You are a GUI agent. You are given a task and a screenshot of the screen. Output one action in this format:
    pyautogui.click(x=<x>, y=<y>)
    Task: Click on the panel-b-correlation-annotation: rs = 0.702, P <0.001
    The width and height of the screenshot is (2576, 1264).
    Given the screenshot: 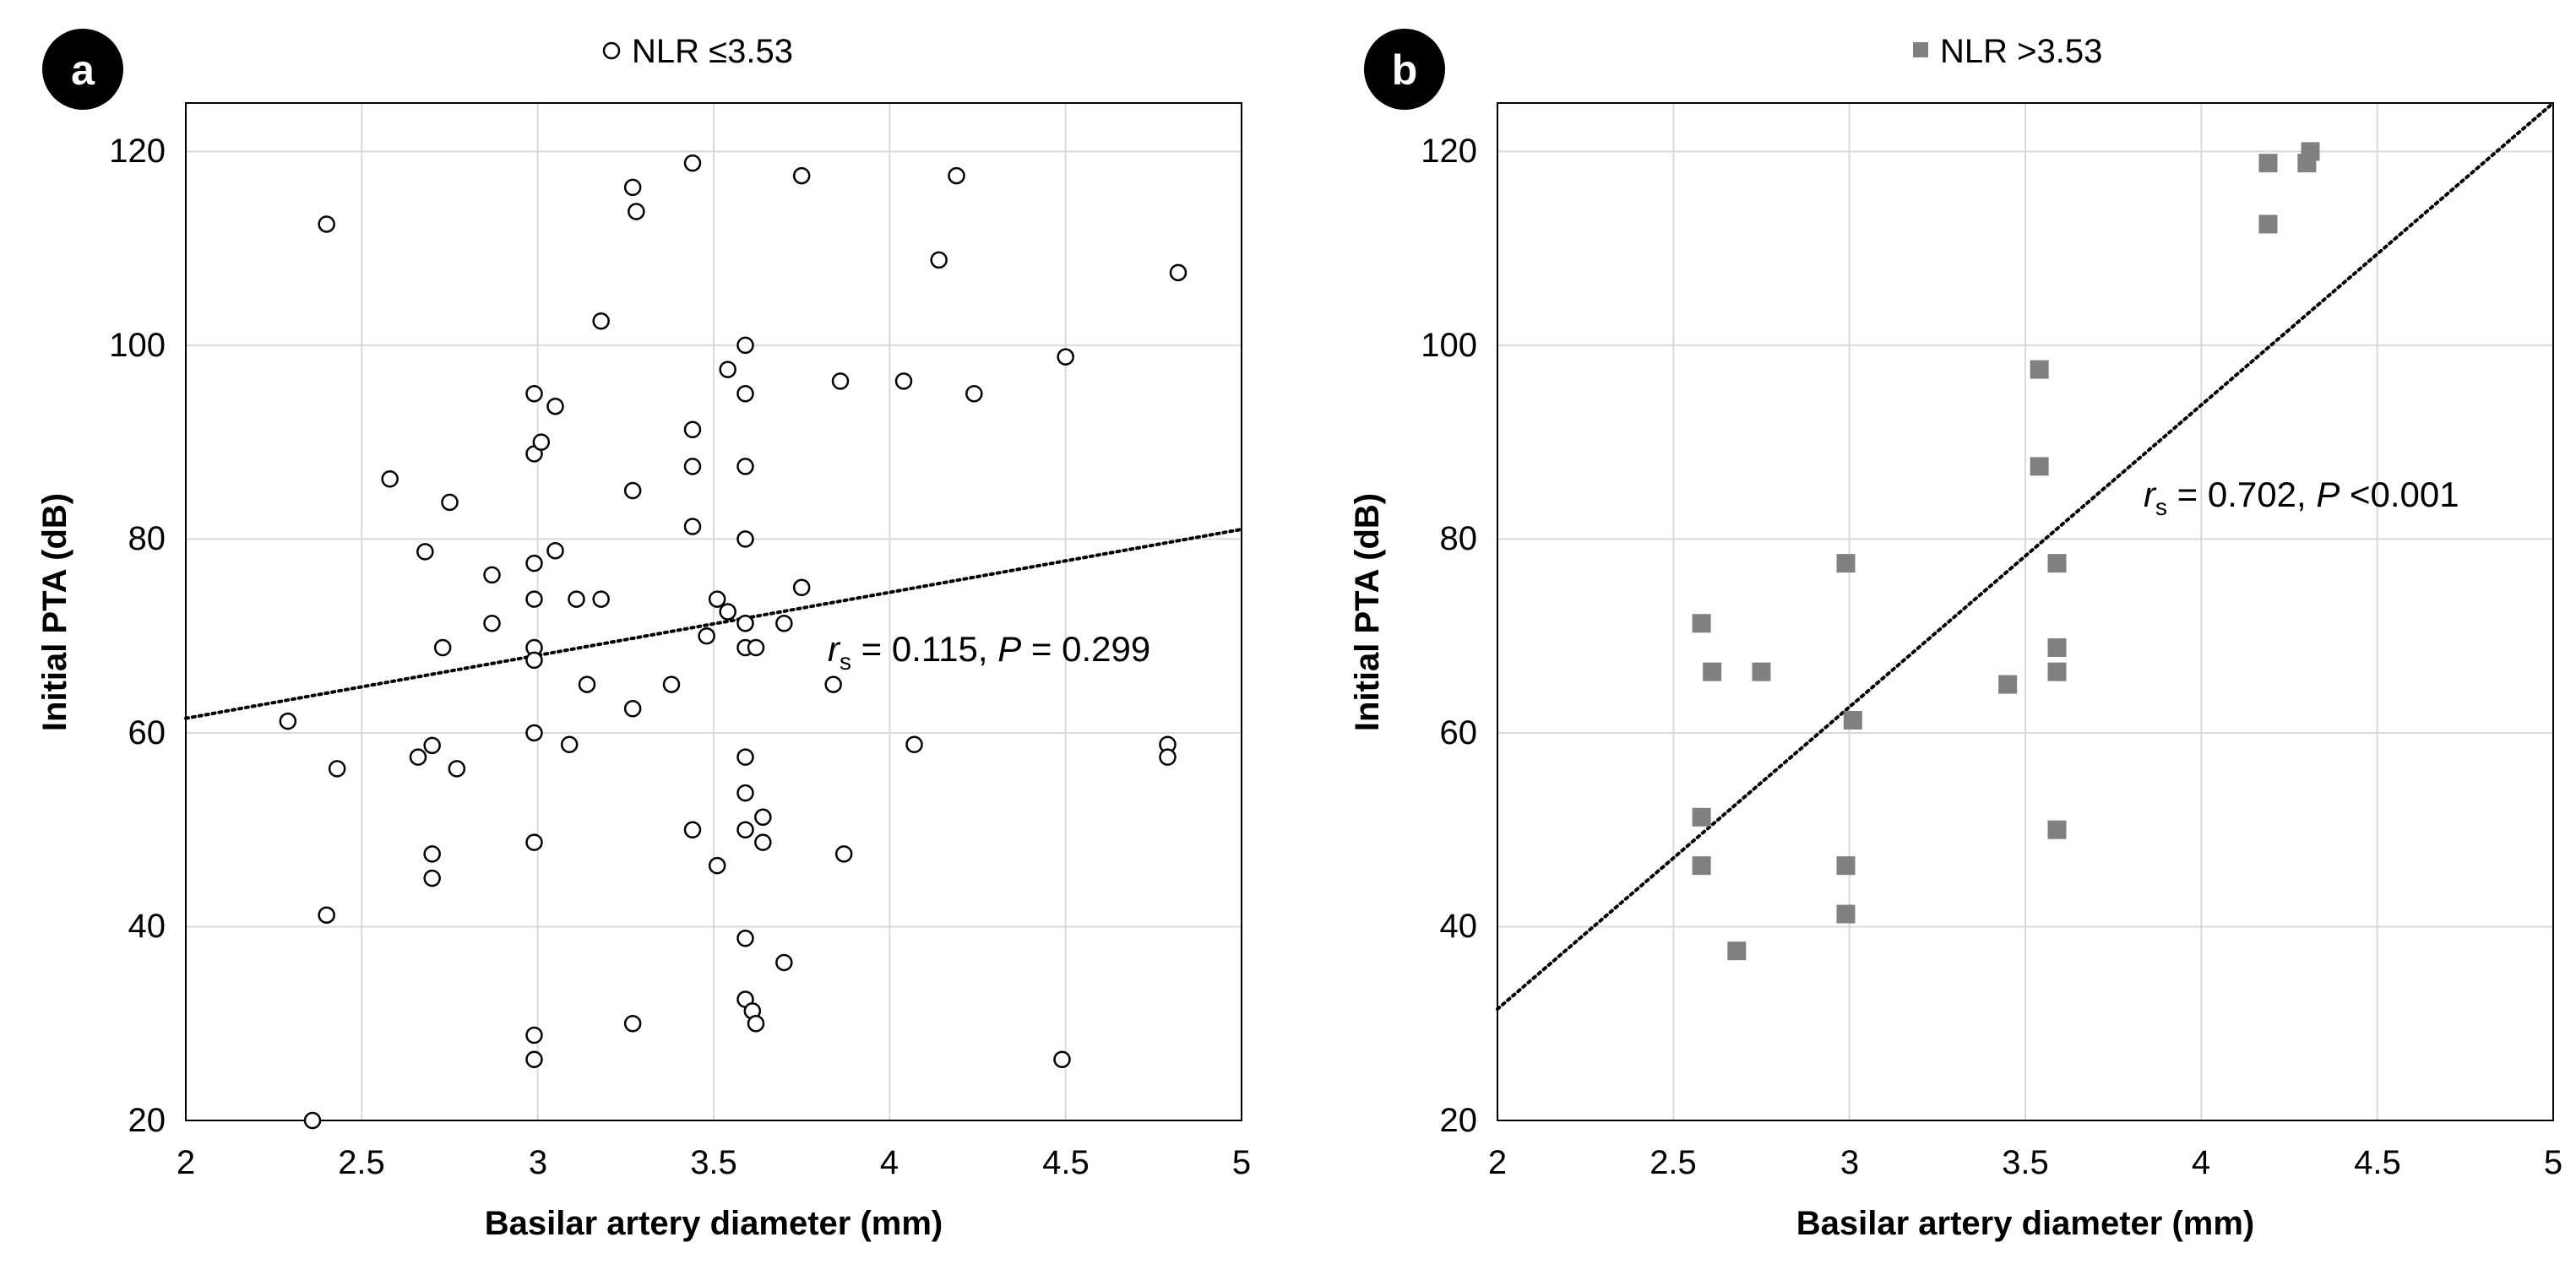 What is the action you would take?
    pyautogui.click(x=2301, y=497)
    